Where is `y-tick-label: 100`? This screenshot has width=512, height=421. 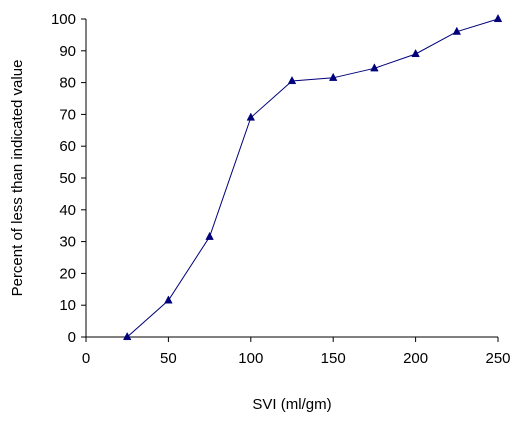 y-tick-label: 100 is located at coordinates (63, 19).